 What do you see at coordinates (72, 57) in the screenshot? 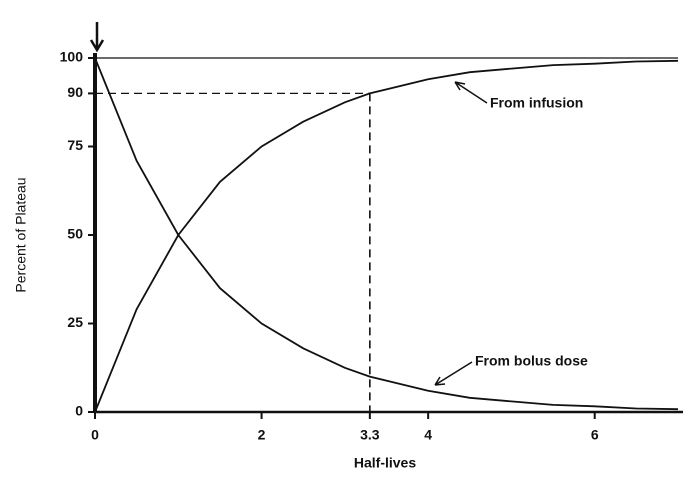
I see `y-tick-label: 100` at bounding box center [72, 57].